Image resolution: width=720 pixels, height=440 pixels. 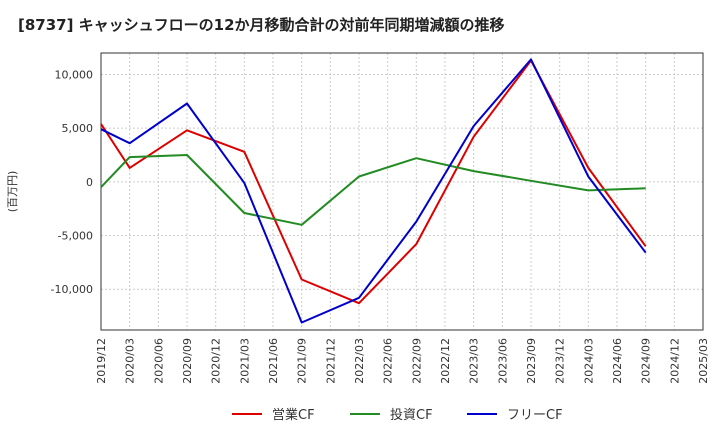 I want to click on legend-label: 営業CF, so click(x=293, y=415).